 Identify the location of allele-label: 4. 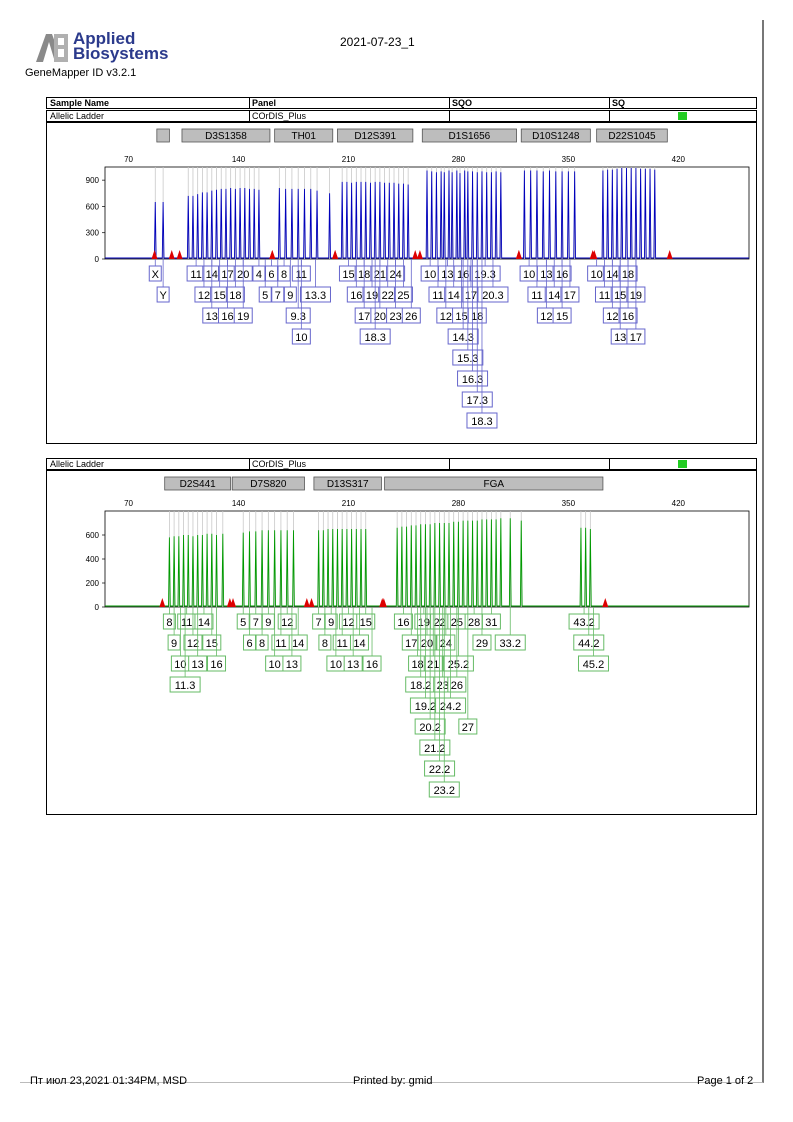
(259, 275).